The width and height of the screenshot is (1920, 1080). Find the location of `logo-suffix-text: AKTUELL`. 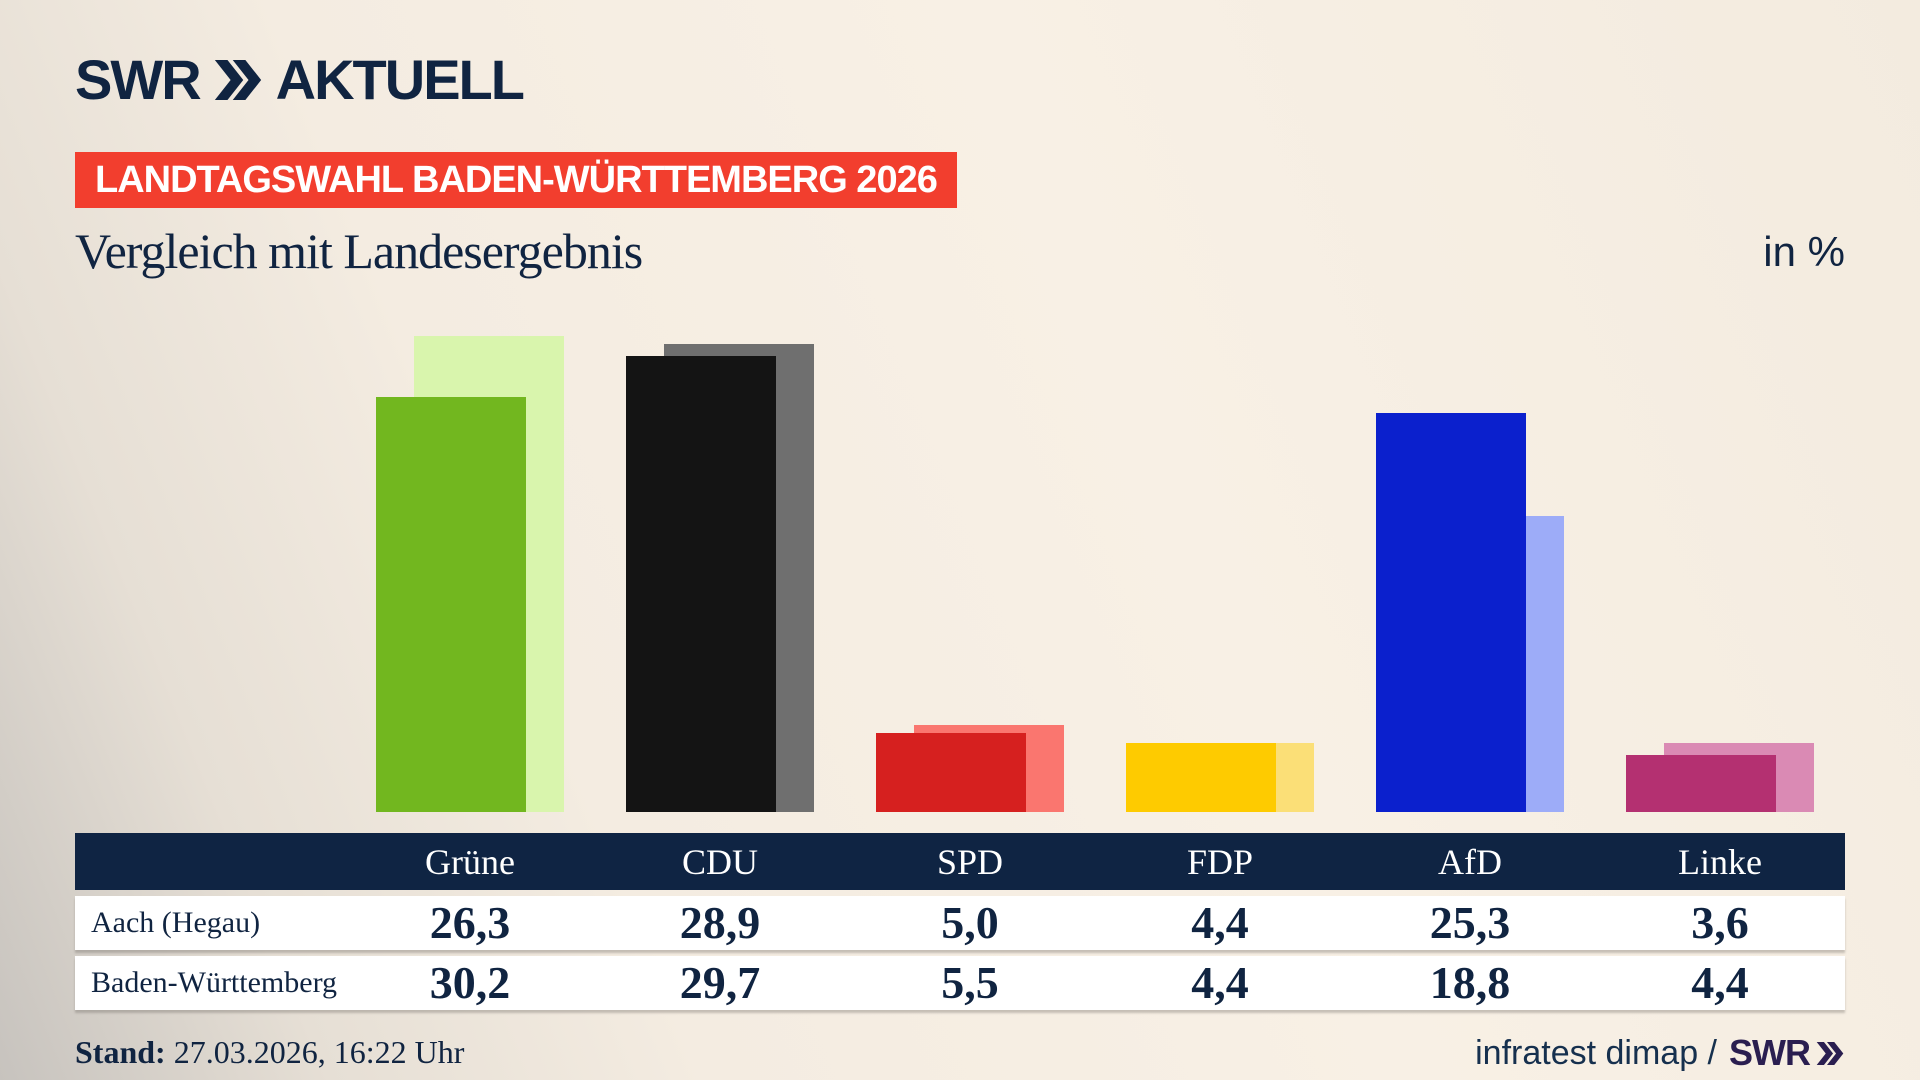

logo-suffix-text: AKTUELL is located at coordinates (400, 79).